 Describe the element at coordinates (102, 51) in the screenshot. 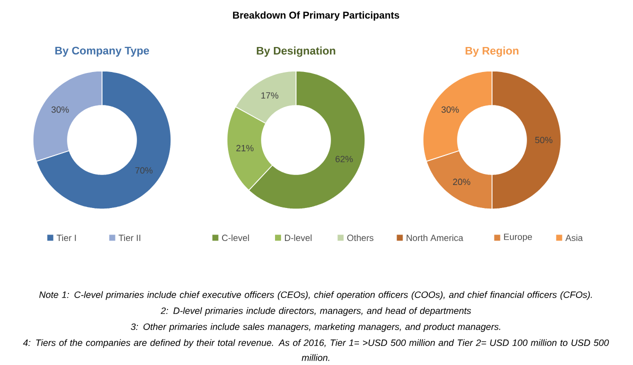

I see `chart-title: By Company Type` at that location.